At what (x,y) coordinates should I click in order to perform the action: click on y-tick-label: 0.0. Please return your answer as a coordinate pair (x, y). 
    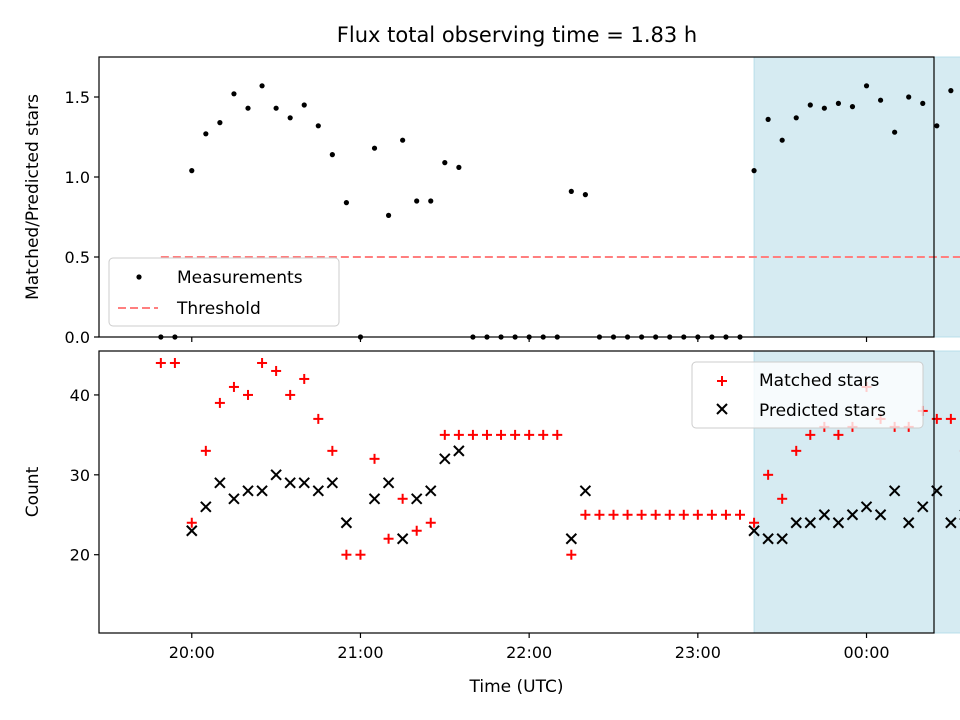
    Looking at the image, I should click on (77, 337).